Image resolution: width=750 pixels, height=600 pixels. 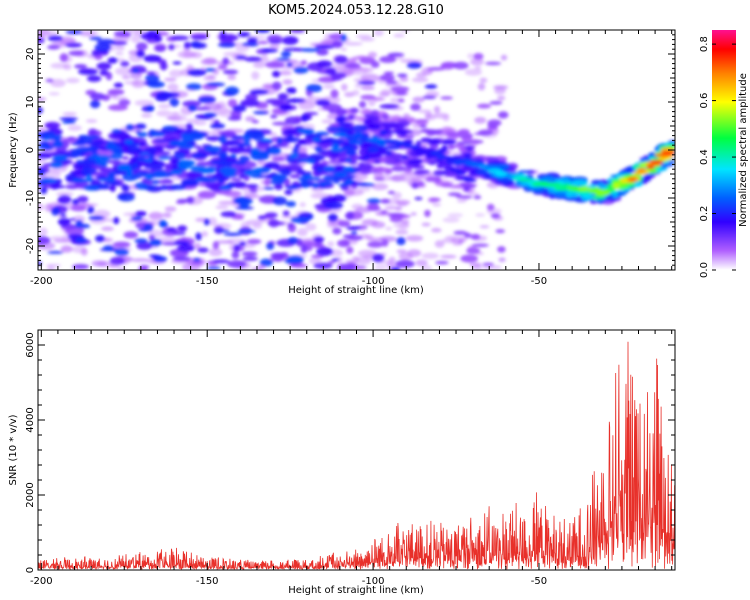 I want to click on y-tick-label: 0, so click(x=30, y=150).